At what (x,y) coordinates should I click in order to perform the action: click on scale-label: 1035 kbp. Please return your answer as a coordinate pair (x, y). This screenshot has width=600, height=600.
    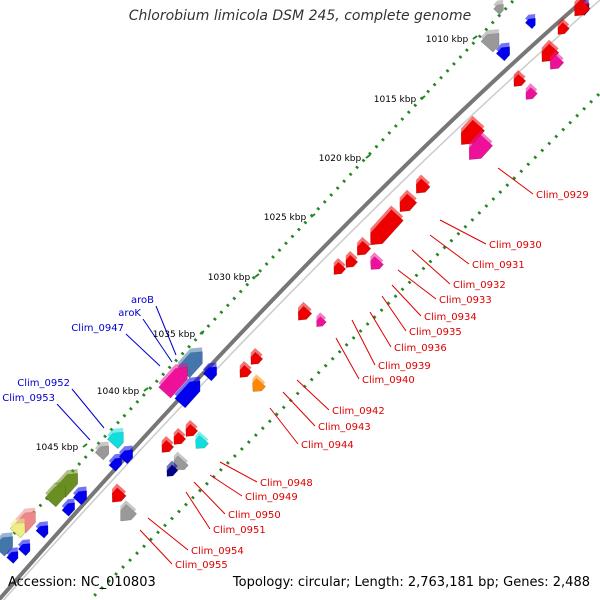
    Looking at the image, I should click on (174, 335).